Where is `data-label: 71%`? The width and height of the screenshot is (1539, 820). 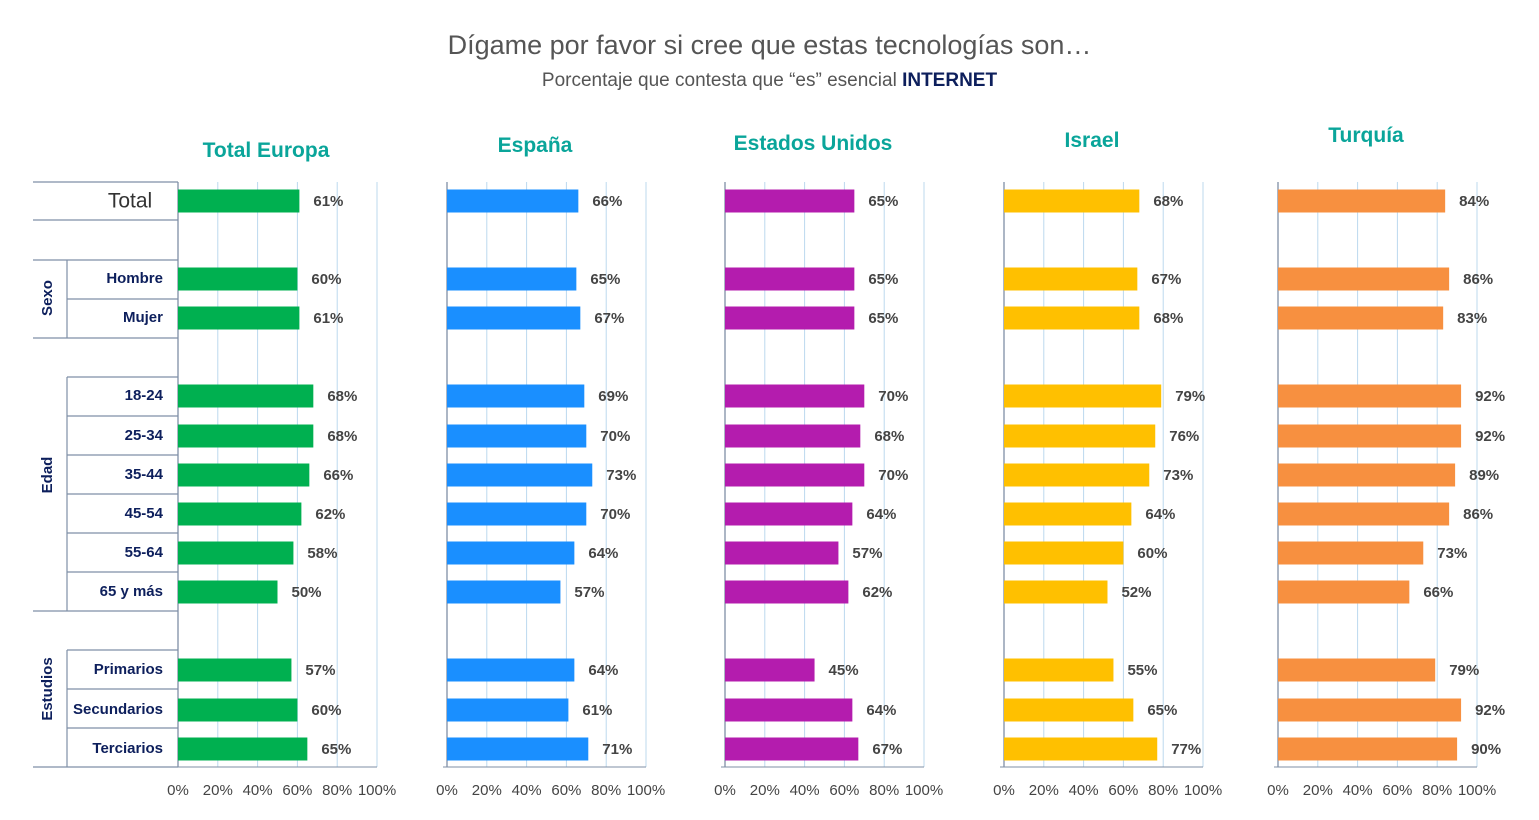 data-label: 71% is located at coordinates (617, 749).